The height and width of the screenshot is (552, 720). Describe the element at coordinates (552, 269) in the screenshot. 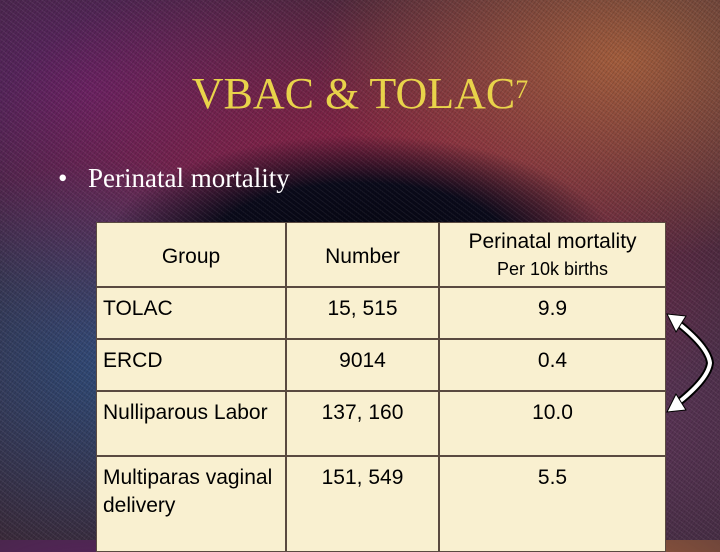

I see `header-mortality-subtitle: Per 10k births` at that location.